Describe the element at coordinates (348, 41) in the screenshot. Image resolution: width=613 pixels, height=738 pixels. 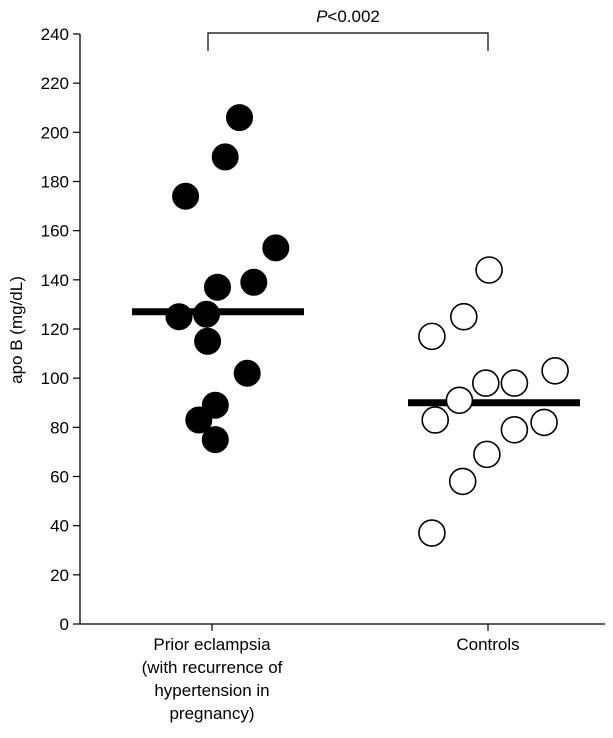
I see `significance-bracket` at that location.